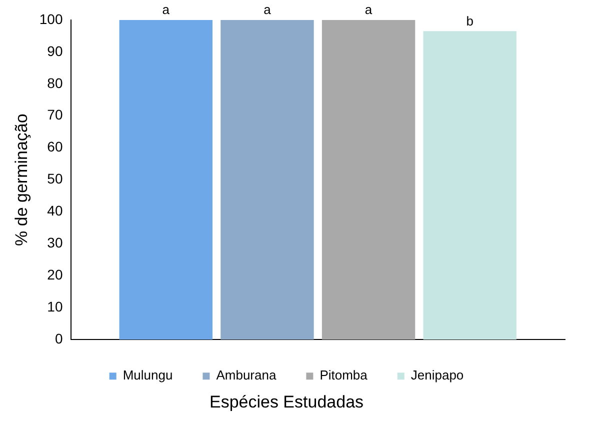 The height and width of the screenshot is (421, 605). I want to click on legend-label: Jenipapo, so click(437, 375).